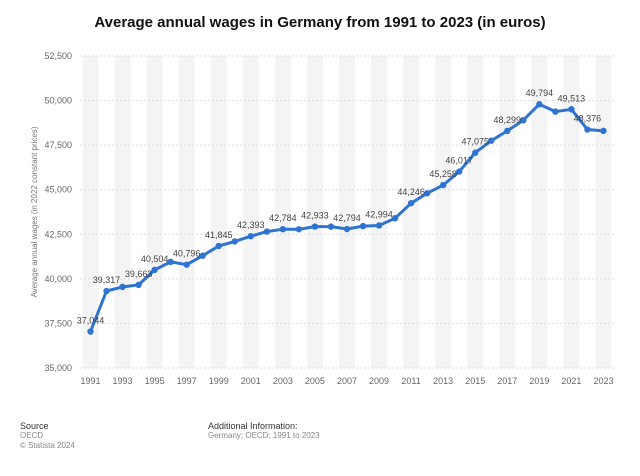 The height and width of the screenshot is (476, 640). What do you see at coordinates (508, 120) in the screenshot?
I see `data-label: 48,299` at bounding box center [508, 120].